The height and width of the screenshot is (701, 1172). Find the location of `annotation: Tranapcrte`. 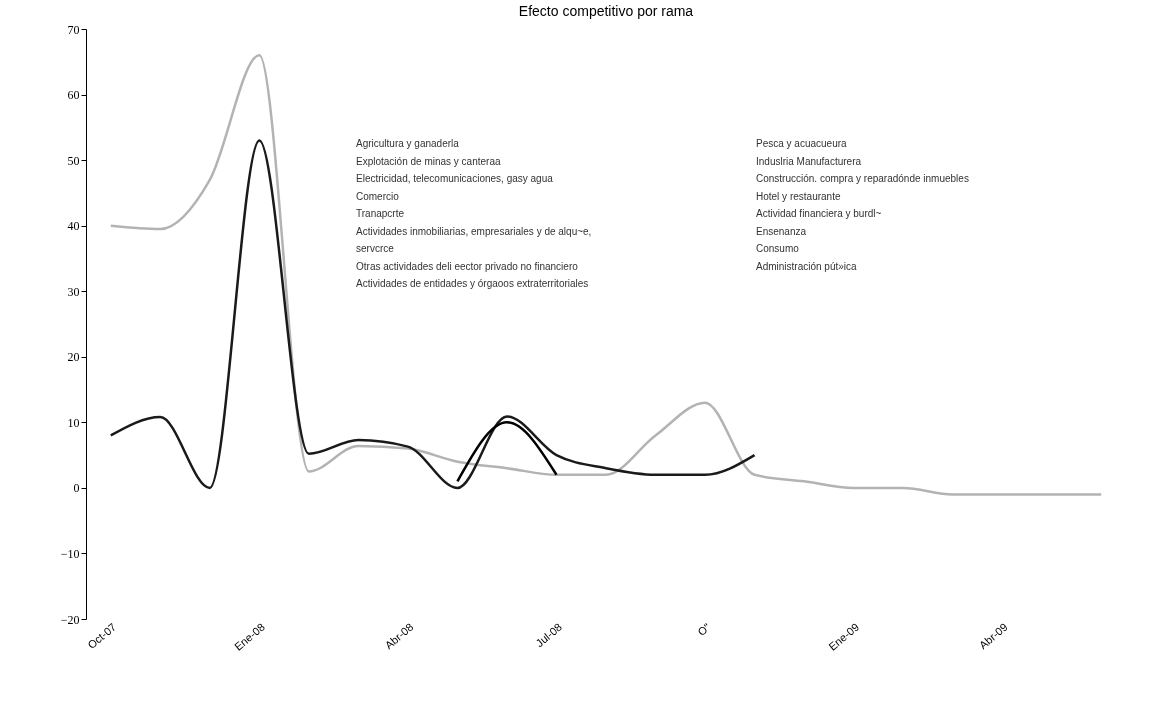

annotation: Tranapcrte is located at coordinates (380, 213).